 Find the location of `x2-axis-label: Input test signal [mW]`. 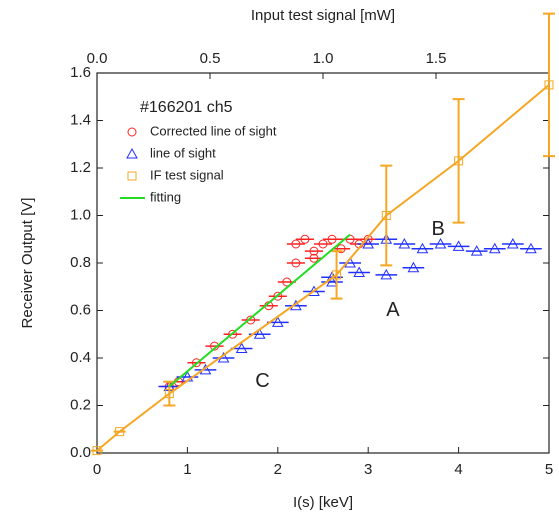

x2-axis-label: Input test signal [mW] is located at coordinates (323, 15).